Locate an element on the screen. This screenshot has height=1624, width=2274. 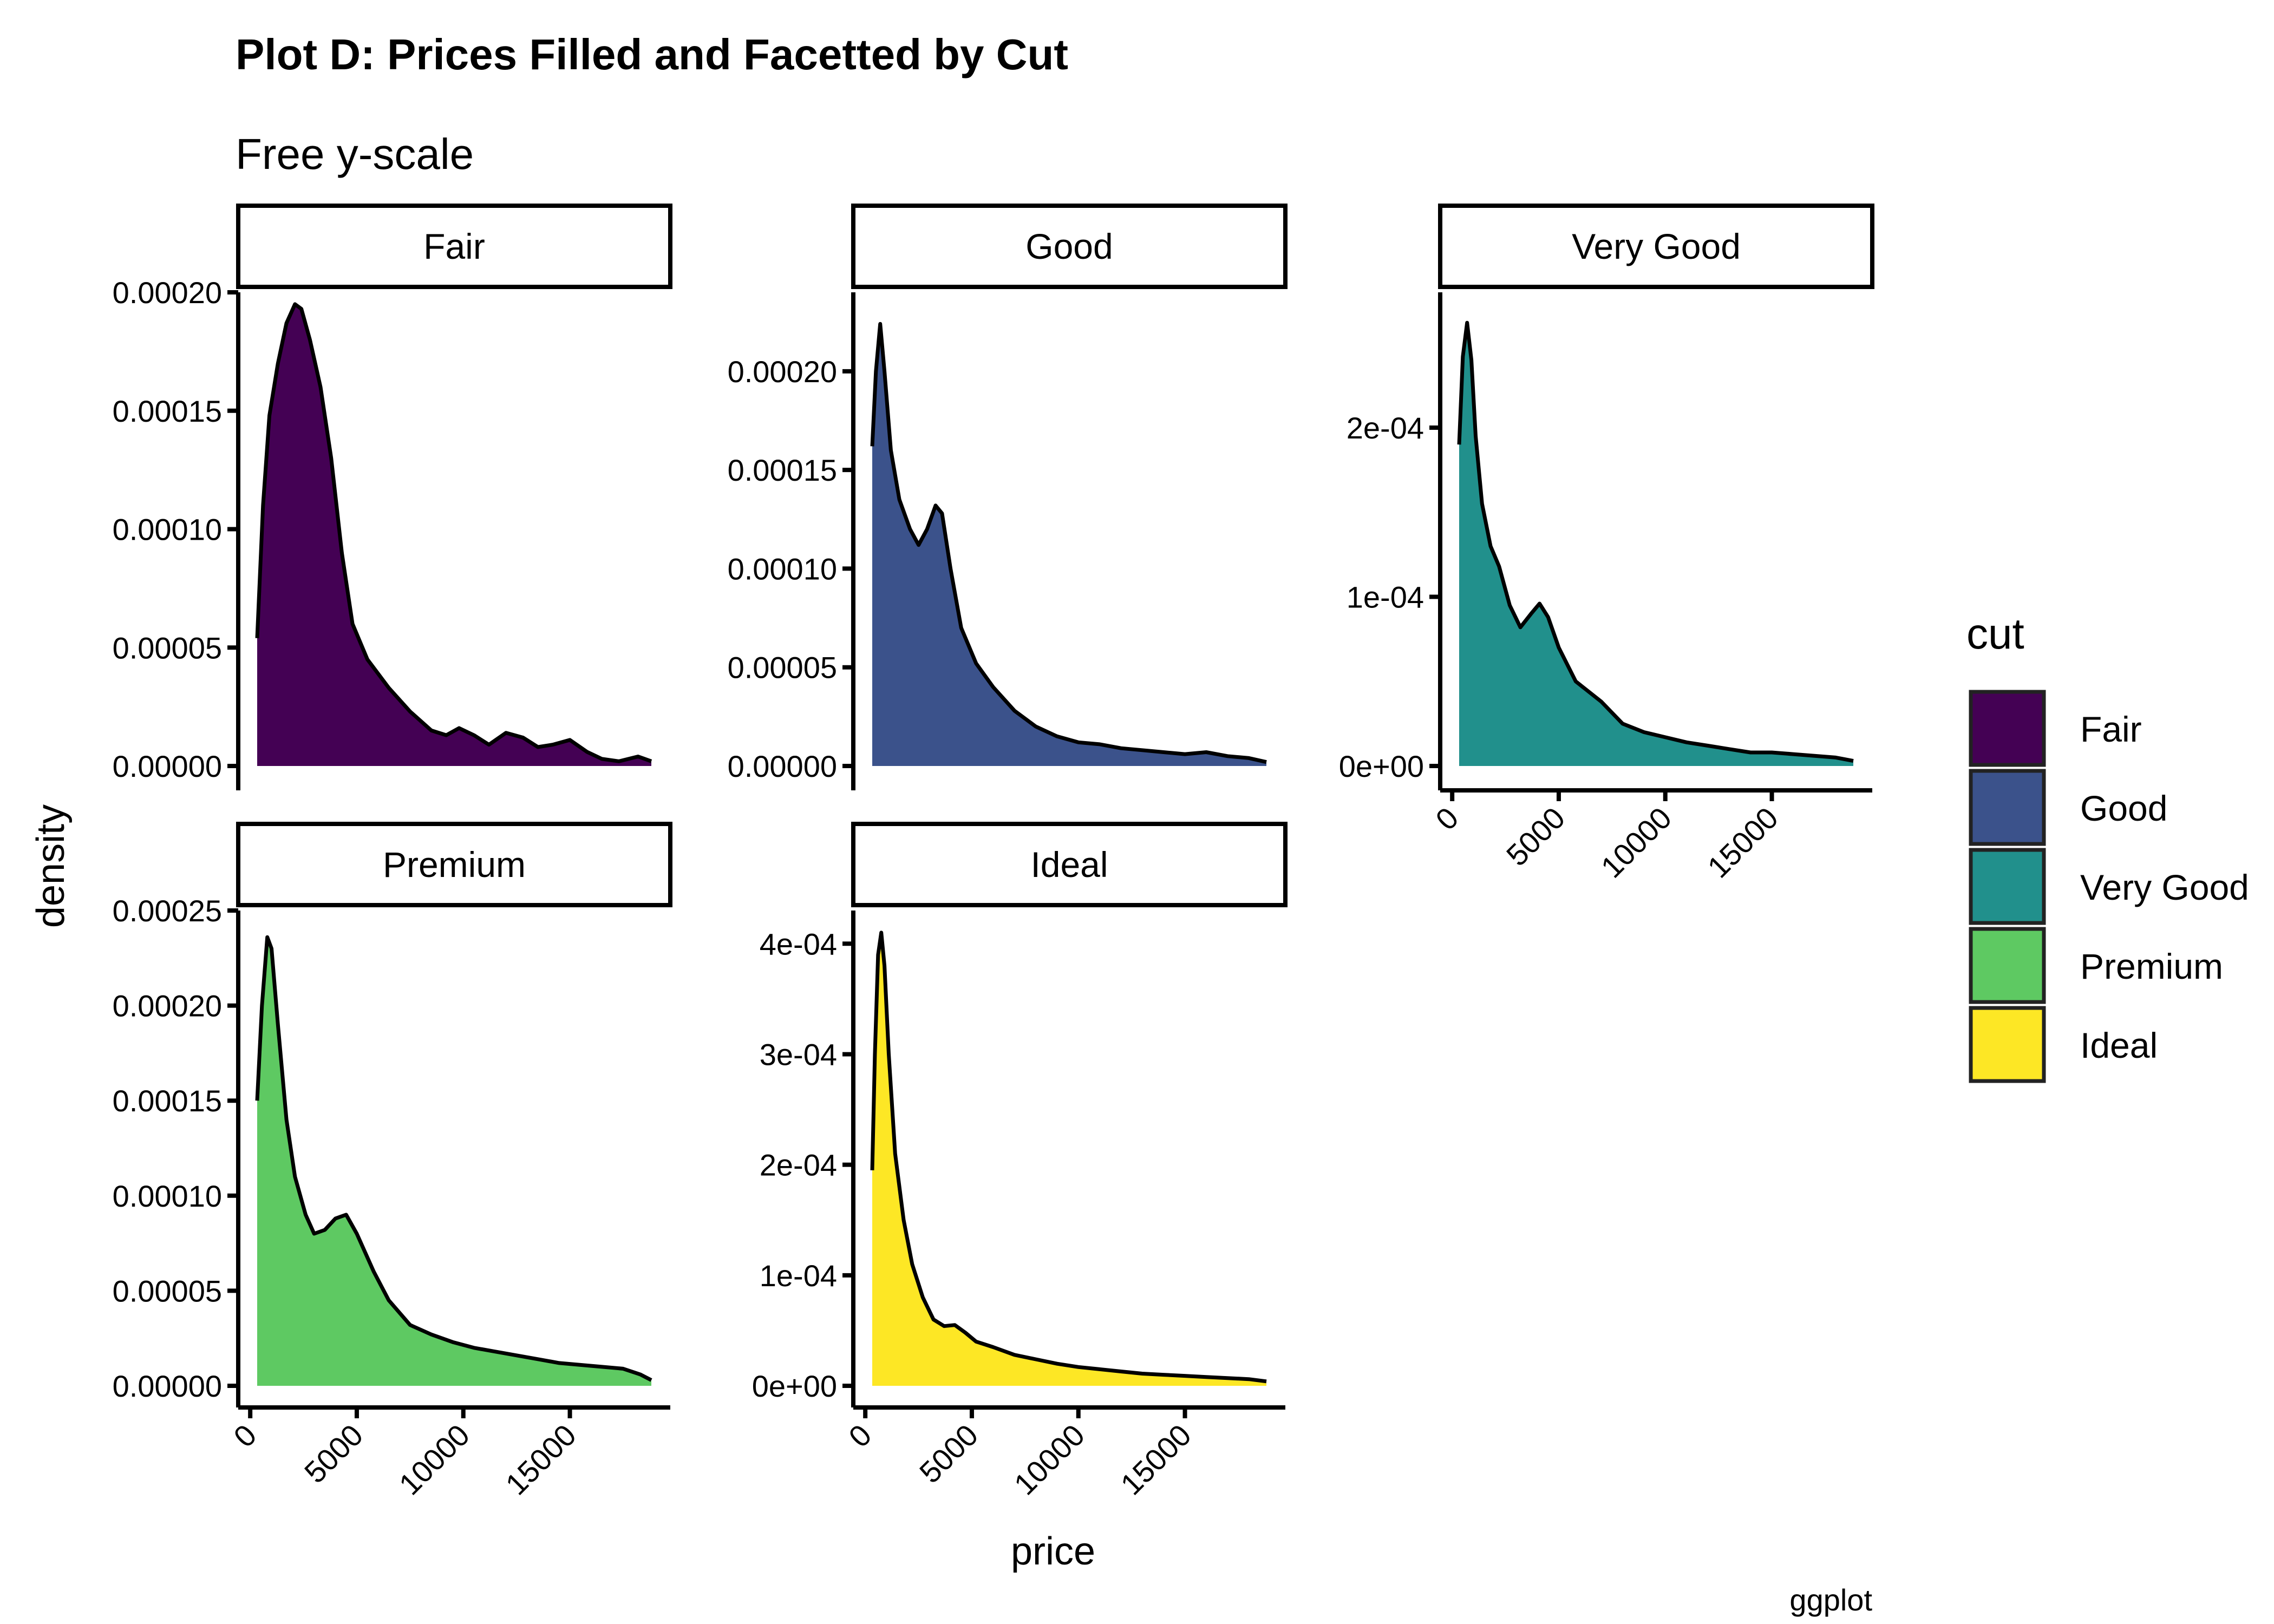
legend: cut Fair Good Very Good Premium Ideal is located at coordinates (2108, 846).